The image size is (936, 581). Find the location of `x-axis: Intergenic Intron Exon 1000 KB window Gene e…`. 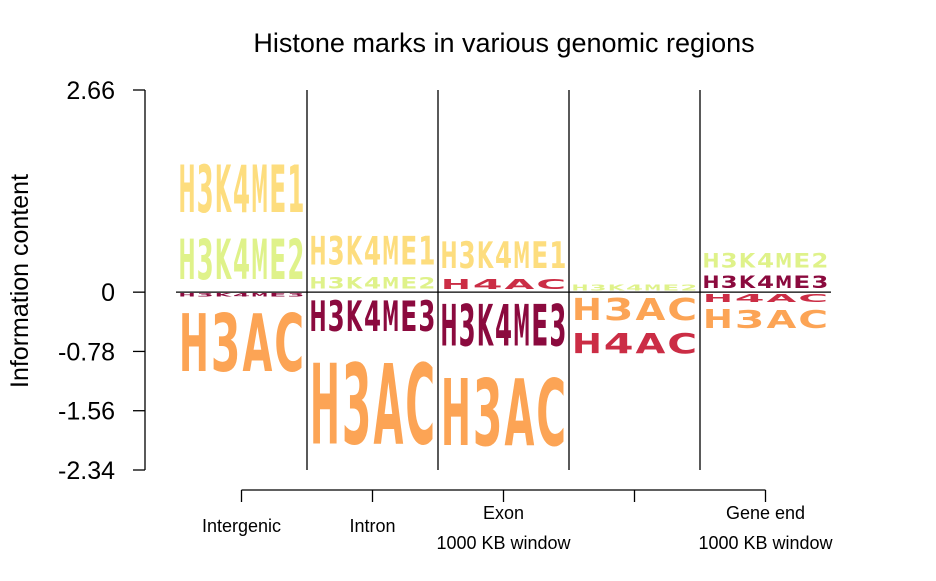

x-axis: Intergenic Intron Exon 1000 KB window Gene e… is located at coordinates (518, 521).